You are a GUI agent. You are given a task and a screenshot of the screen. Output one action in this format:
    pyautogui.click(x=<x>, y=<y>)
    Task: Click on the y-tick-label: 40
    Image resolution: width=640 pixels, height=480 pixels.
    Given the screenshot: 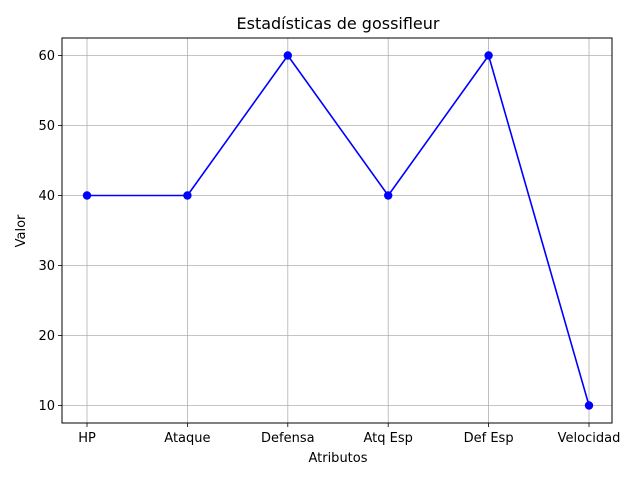 What is the action you would take?
    pyautogui.click(x=46, y=196)
    